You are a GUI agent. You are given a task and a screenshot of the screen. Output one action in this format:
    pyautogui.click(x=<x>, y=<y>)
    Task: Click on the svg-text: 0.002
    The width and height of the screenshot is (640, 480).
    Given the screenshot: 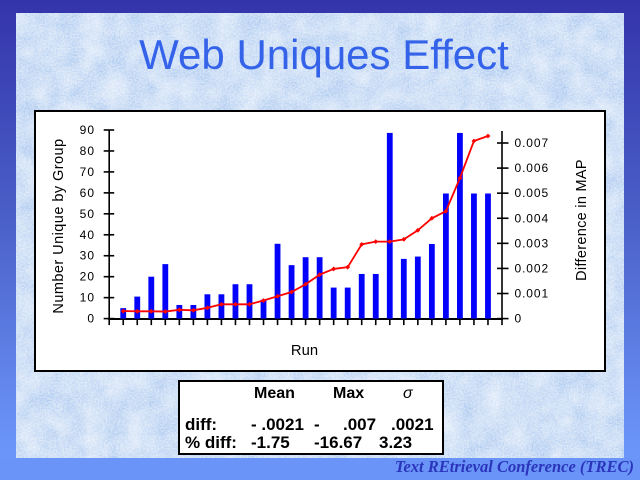 What is the action you would take?
    pyautogui.click(x=532, y=268)
    